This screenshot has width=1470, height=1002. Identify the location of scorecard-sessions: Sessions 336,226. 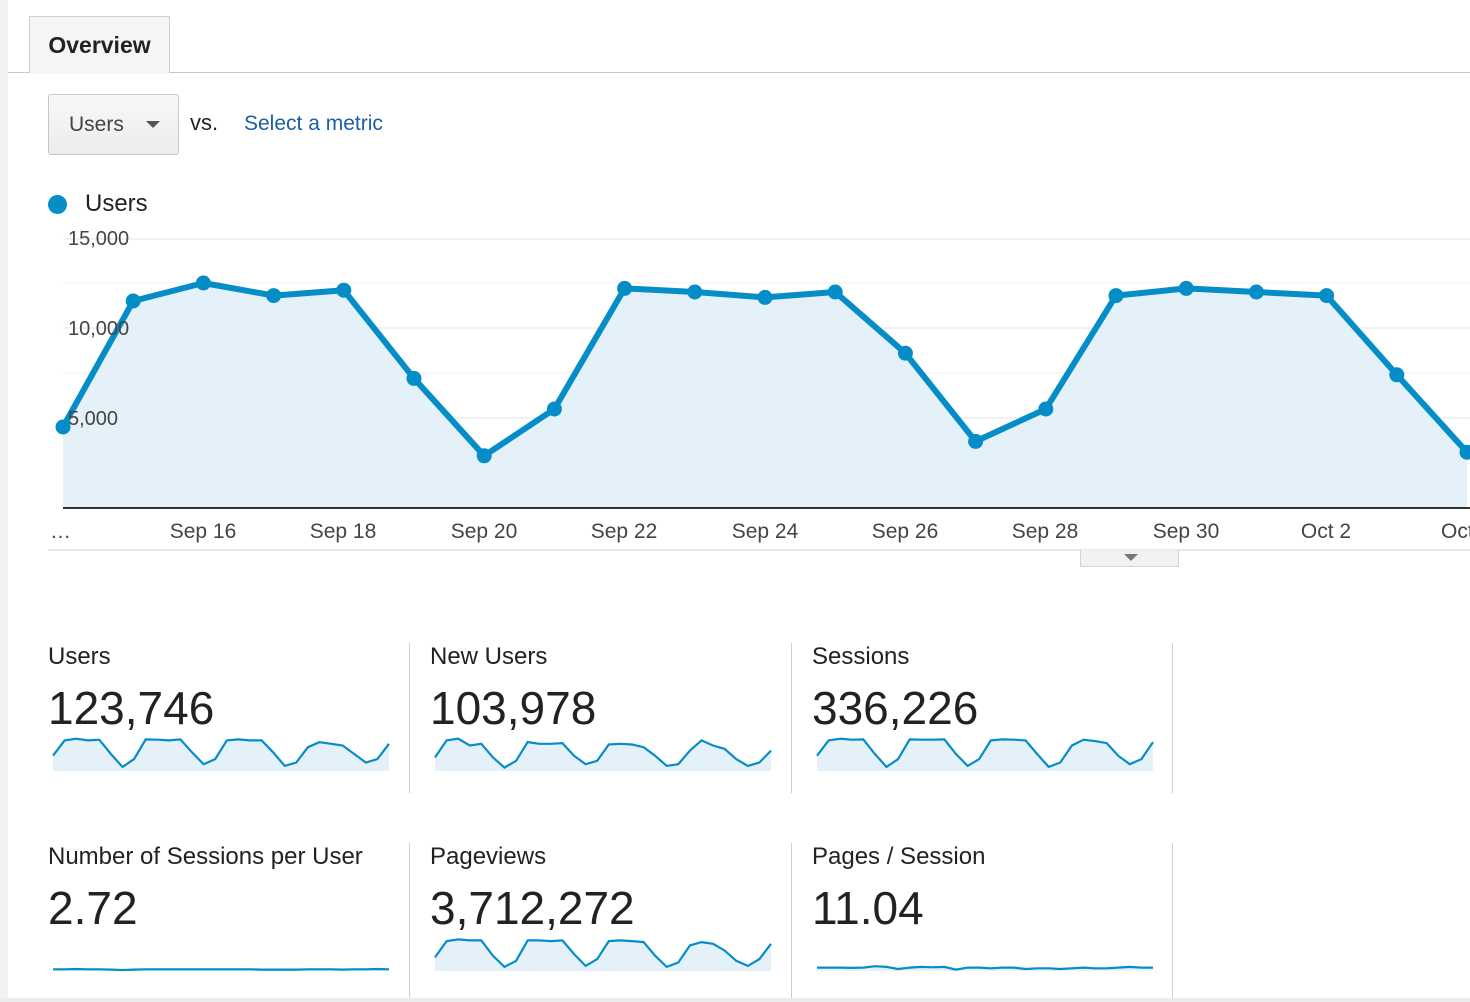
(984, 718).